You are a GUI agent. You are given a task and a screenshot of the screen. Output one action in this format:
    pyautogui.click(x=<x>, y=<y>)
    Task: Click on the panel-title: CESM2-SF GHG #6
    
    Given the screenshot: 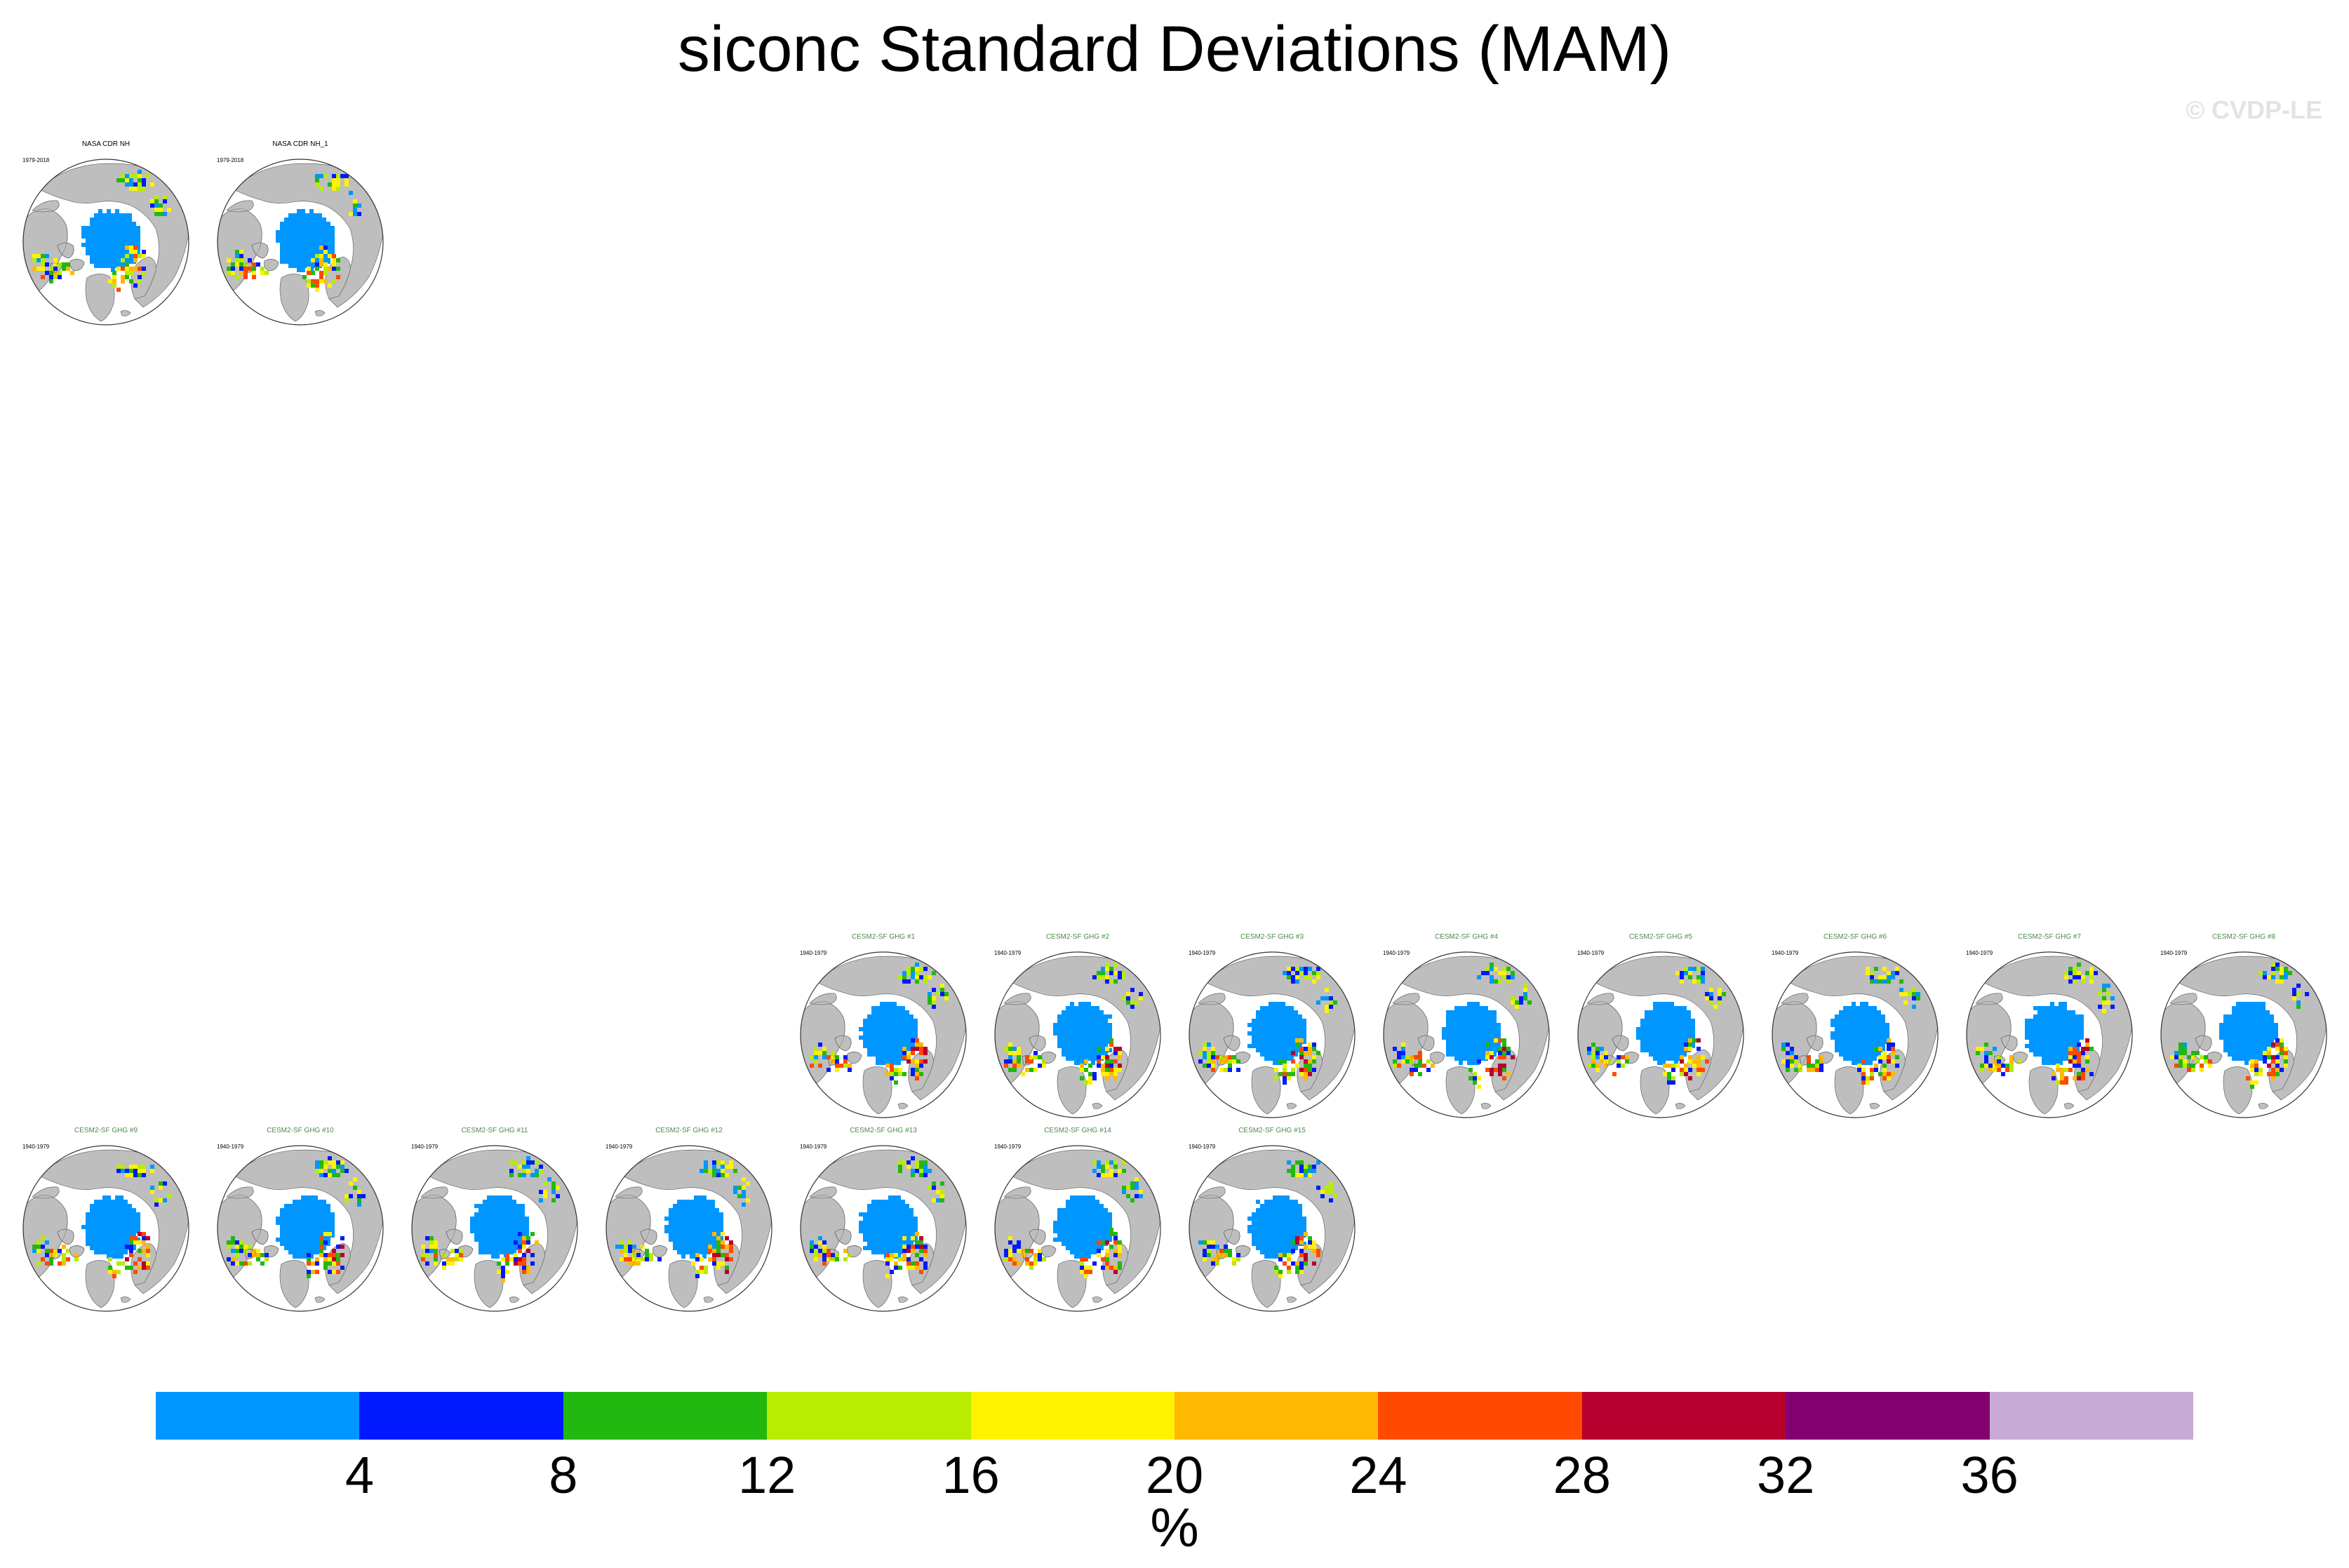 What is the action you would take?
    pyautogui.click(x=1855, y=937)
    